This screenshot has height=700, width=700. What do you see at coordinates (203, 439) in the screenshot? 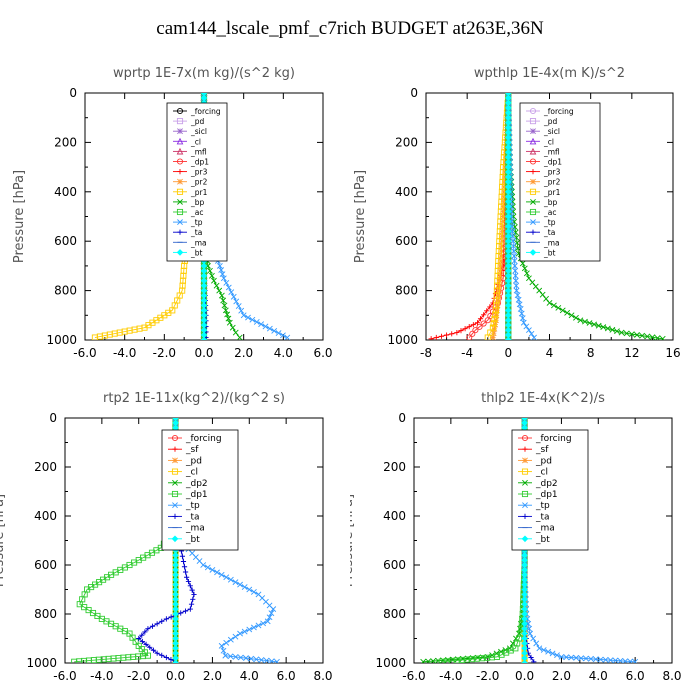
I see `legend-label: _forcing` at bounding box center [203, 439].